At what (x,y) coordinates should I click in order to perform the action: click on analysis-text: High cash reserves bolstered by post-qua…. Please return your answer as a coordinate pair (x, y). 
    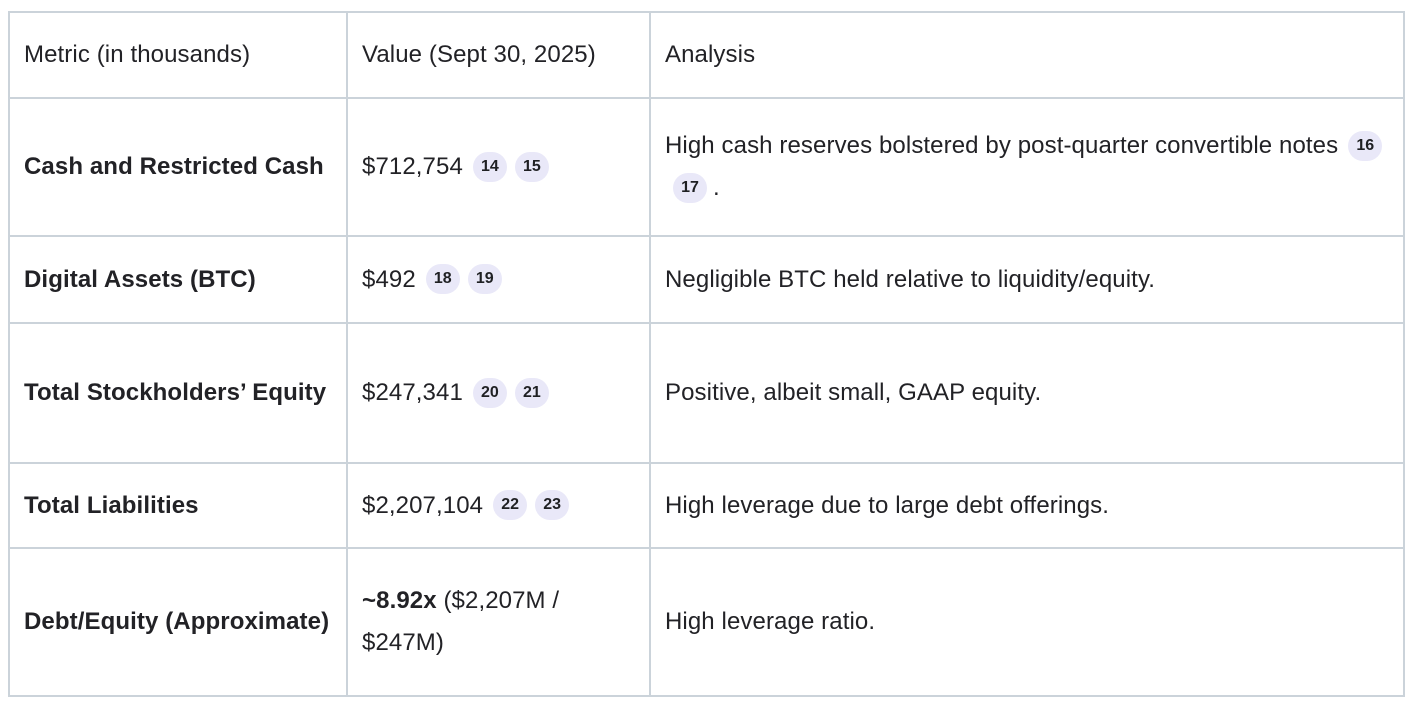
    Looking at the image, I should click on (1002, 145).